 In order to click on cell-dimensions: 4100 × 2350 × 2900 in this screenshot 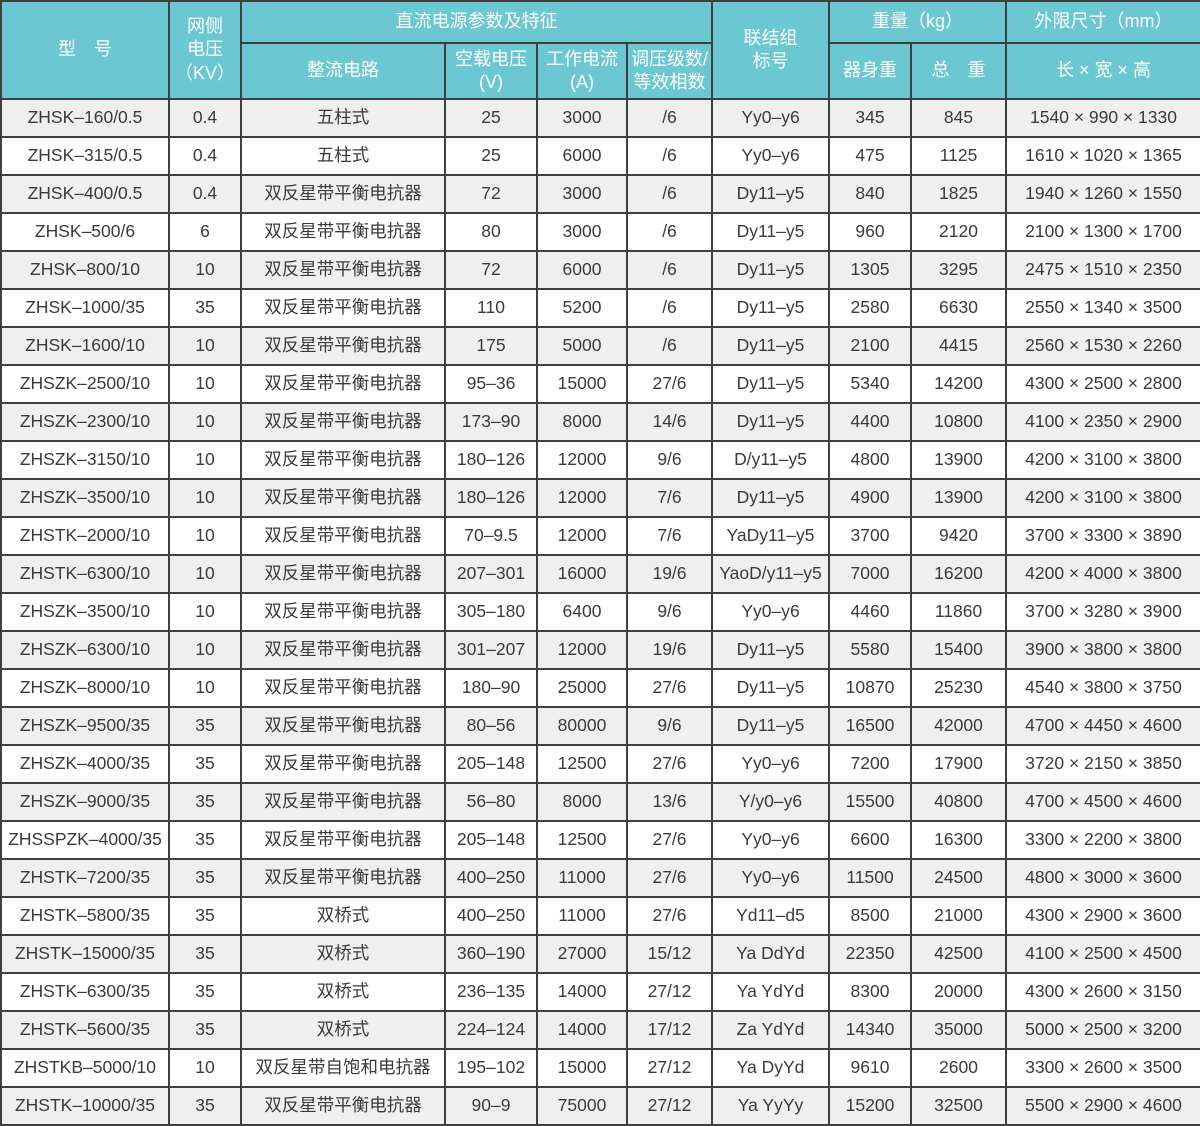, I will do `click(1102, 422)`.